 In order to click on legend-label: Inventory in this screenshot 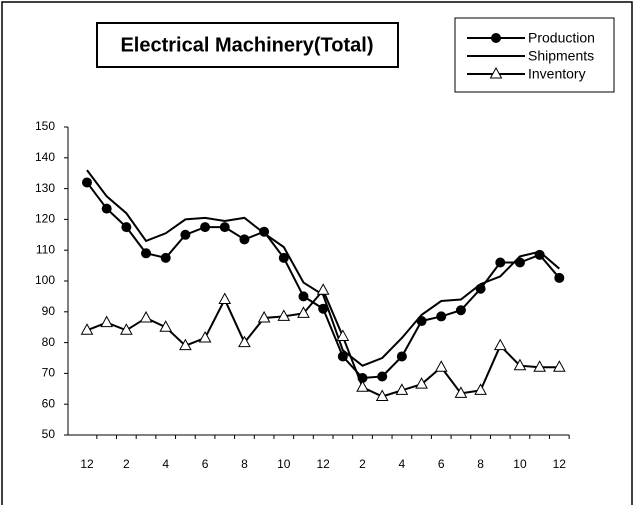, I will do `click(557, 74)`.